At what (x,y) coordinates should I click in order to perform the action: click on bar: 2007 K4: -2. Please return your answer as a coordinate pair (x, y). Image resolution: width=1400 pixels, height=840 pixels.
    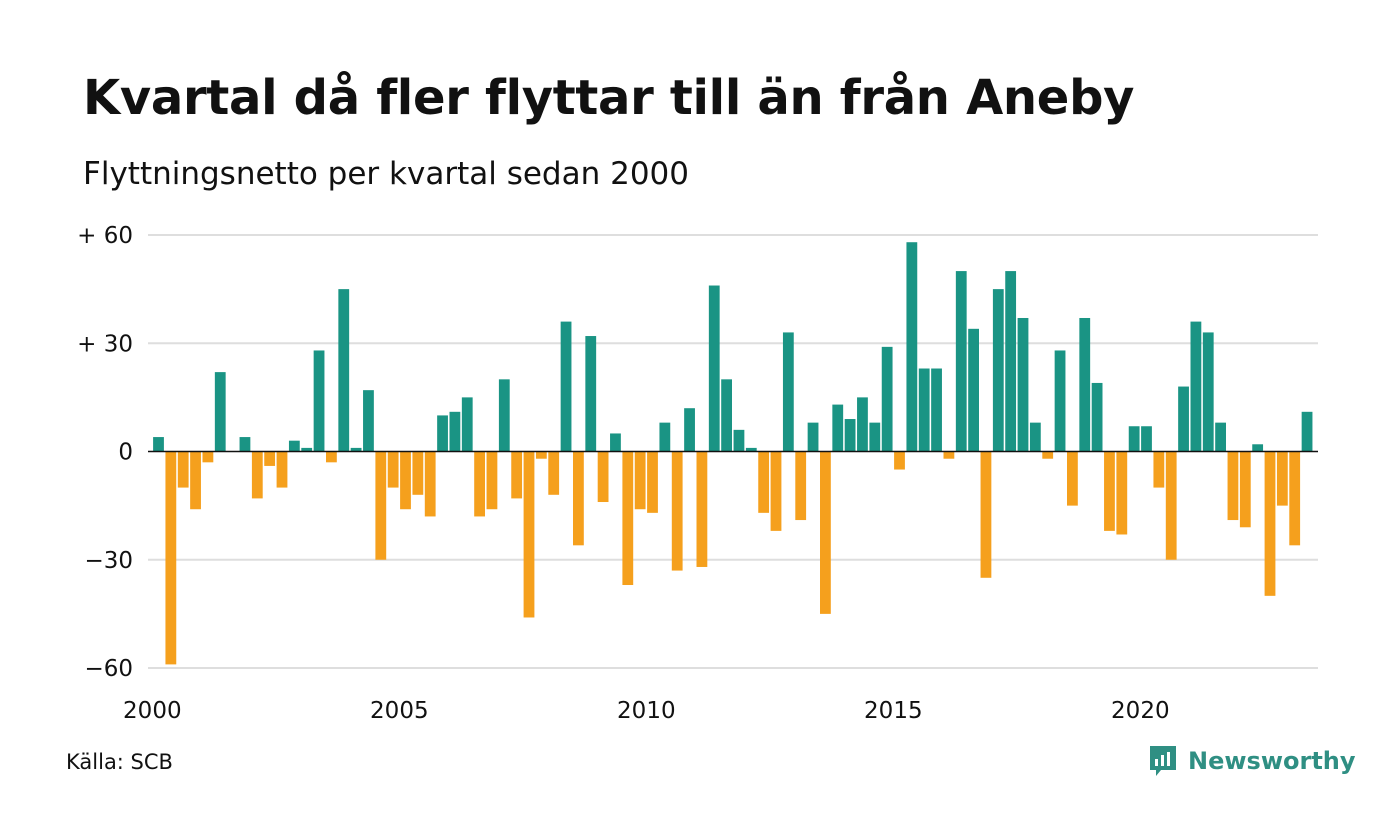
    Looking at the image, I should click on (541, 455).